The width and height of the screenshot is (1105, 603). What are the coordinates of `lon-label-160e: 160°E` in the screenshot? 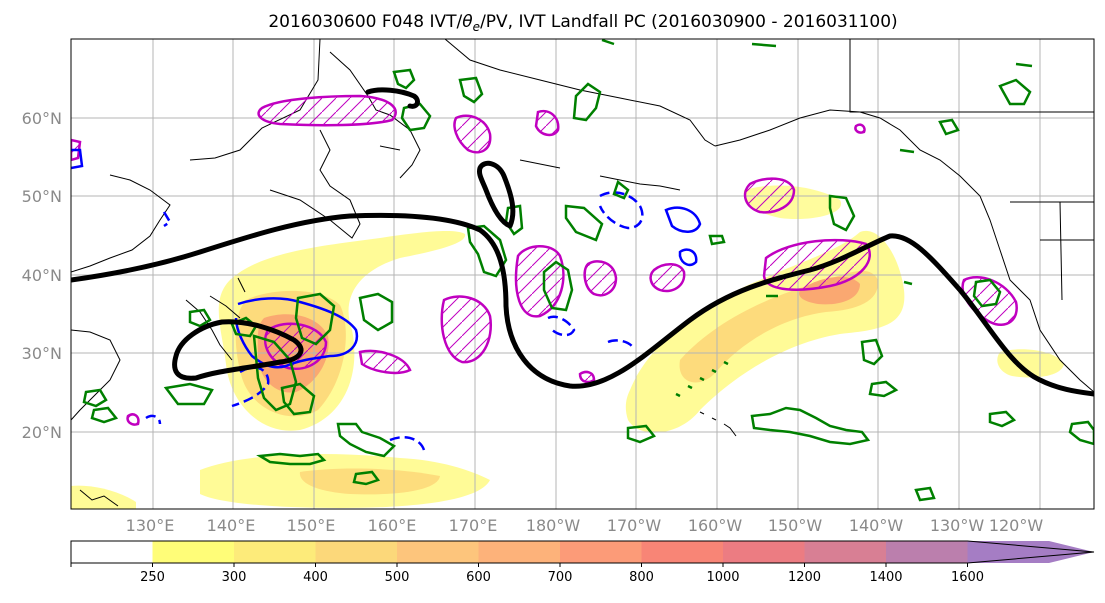 It's located at (392, 525).